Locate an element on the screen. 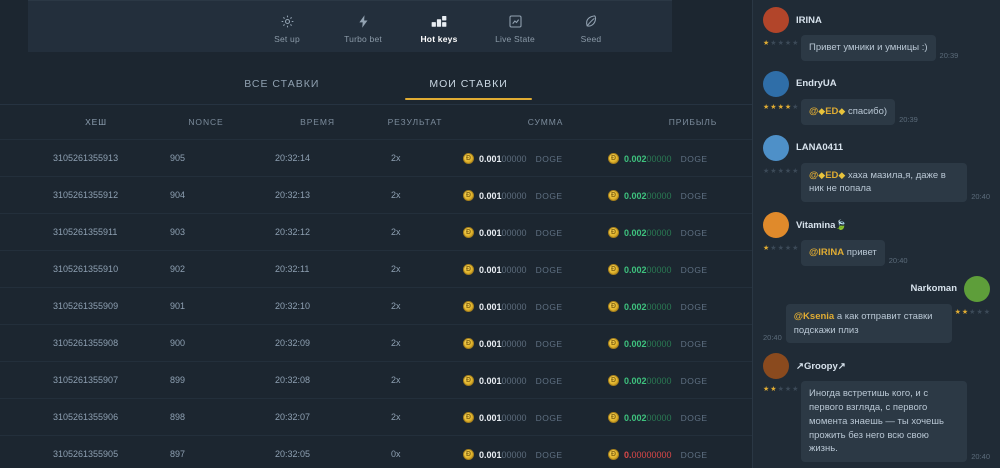 Image resolution: width=1000 pixels, height=468 pixels. chat-bubble-wrap: @◆ED◆ спасибо) 20:39 is located at coordinates (895, 111).